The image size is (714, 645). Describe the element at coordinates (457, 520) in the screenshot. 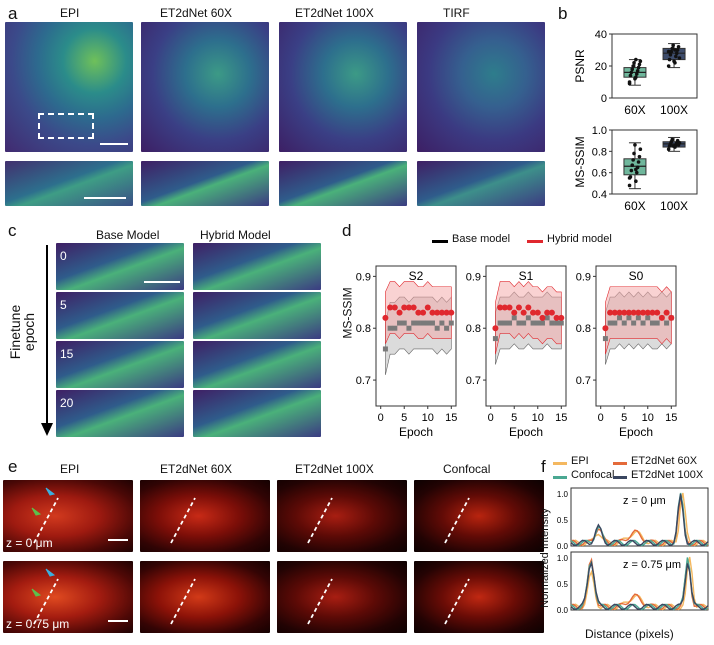

I see `e-profile-line-confocal-z0` at that location.